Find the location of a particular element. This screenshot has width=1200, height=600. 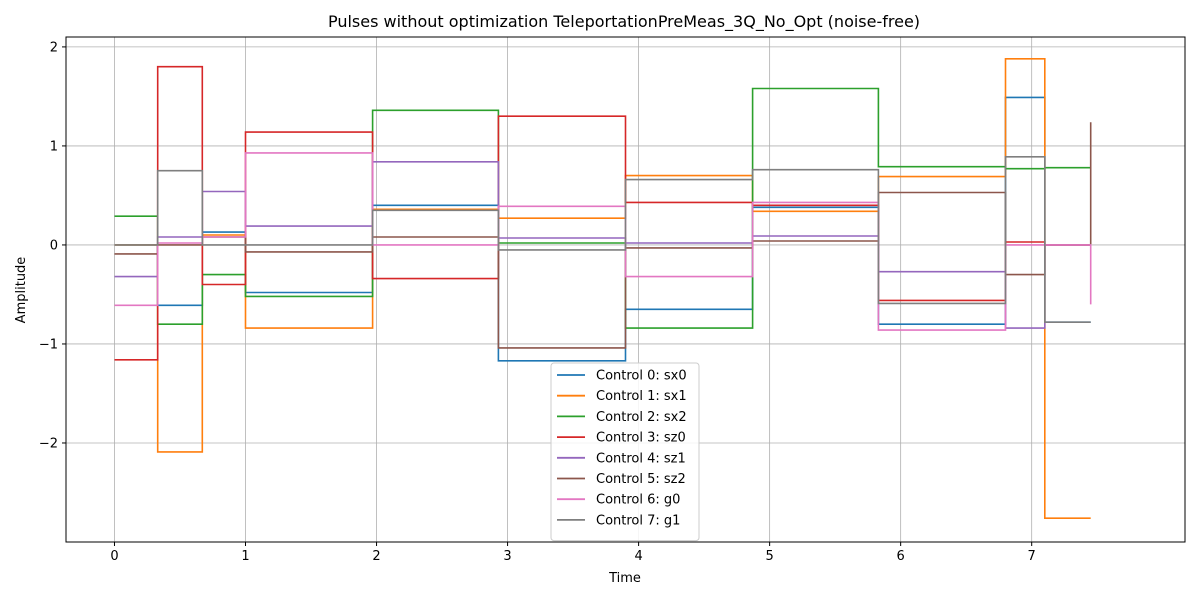

y-tick-label: −2 is located at coordinates (48, 443).